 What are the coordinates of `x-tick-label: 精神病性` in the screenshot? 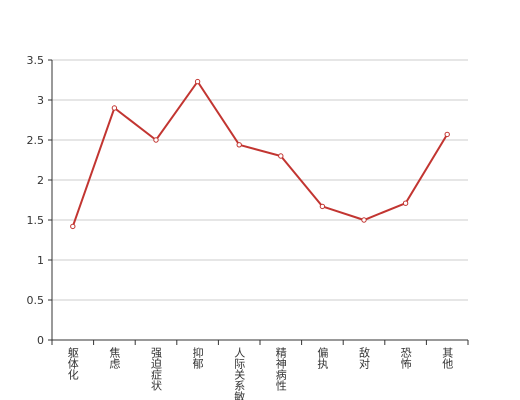 It's located at (280, 369).